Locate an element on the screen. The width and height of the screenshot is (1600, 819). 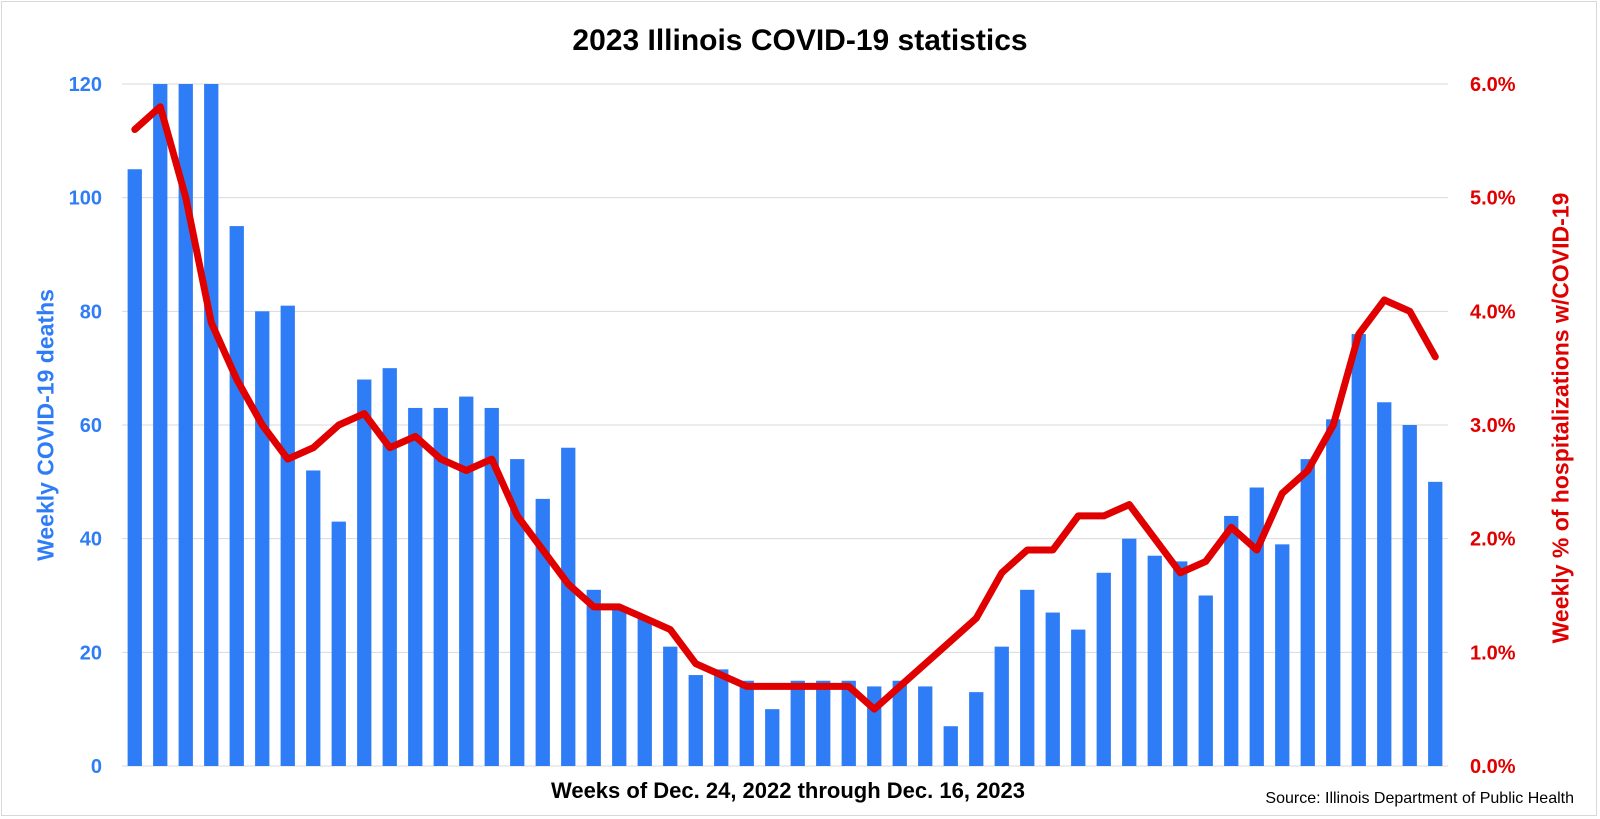
y-left-tick-label: 80 is located at coordinates (91, 312).